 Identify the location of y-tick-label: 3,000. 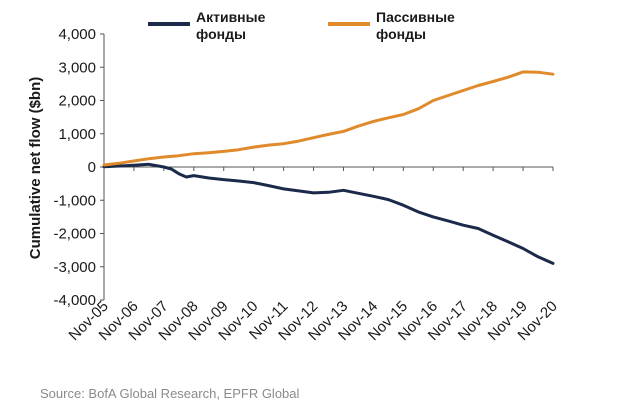
(77, 67).